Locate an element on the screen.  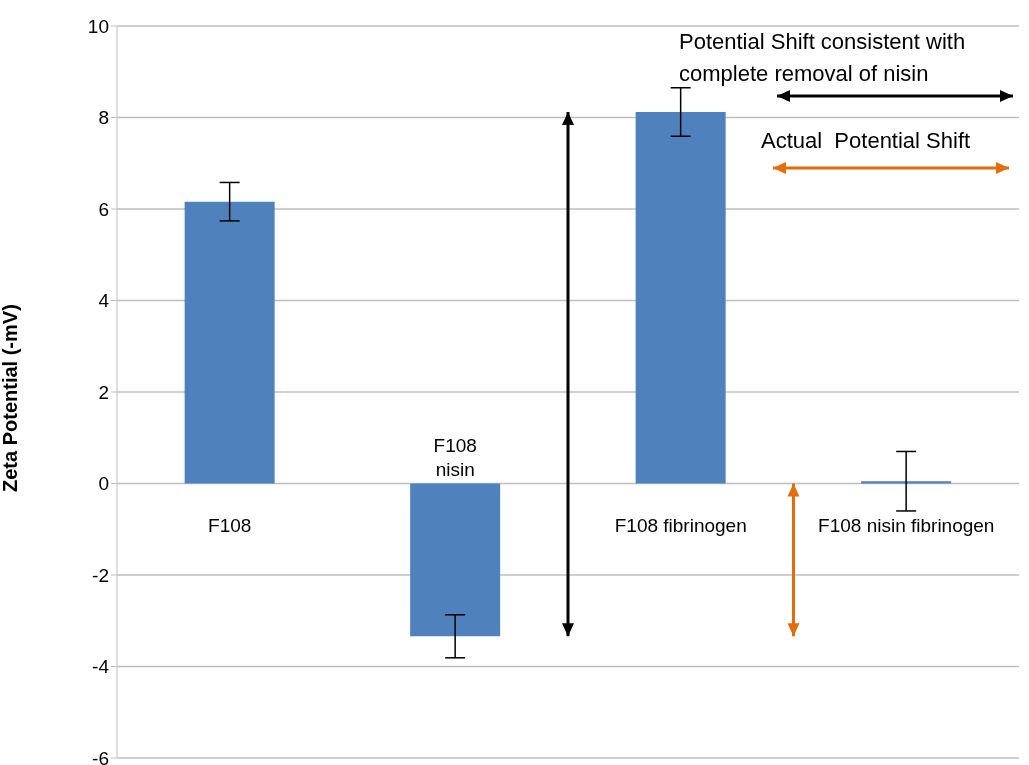
y-tick-label: 4 is located at coordinates (104, 301).